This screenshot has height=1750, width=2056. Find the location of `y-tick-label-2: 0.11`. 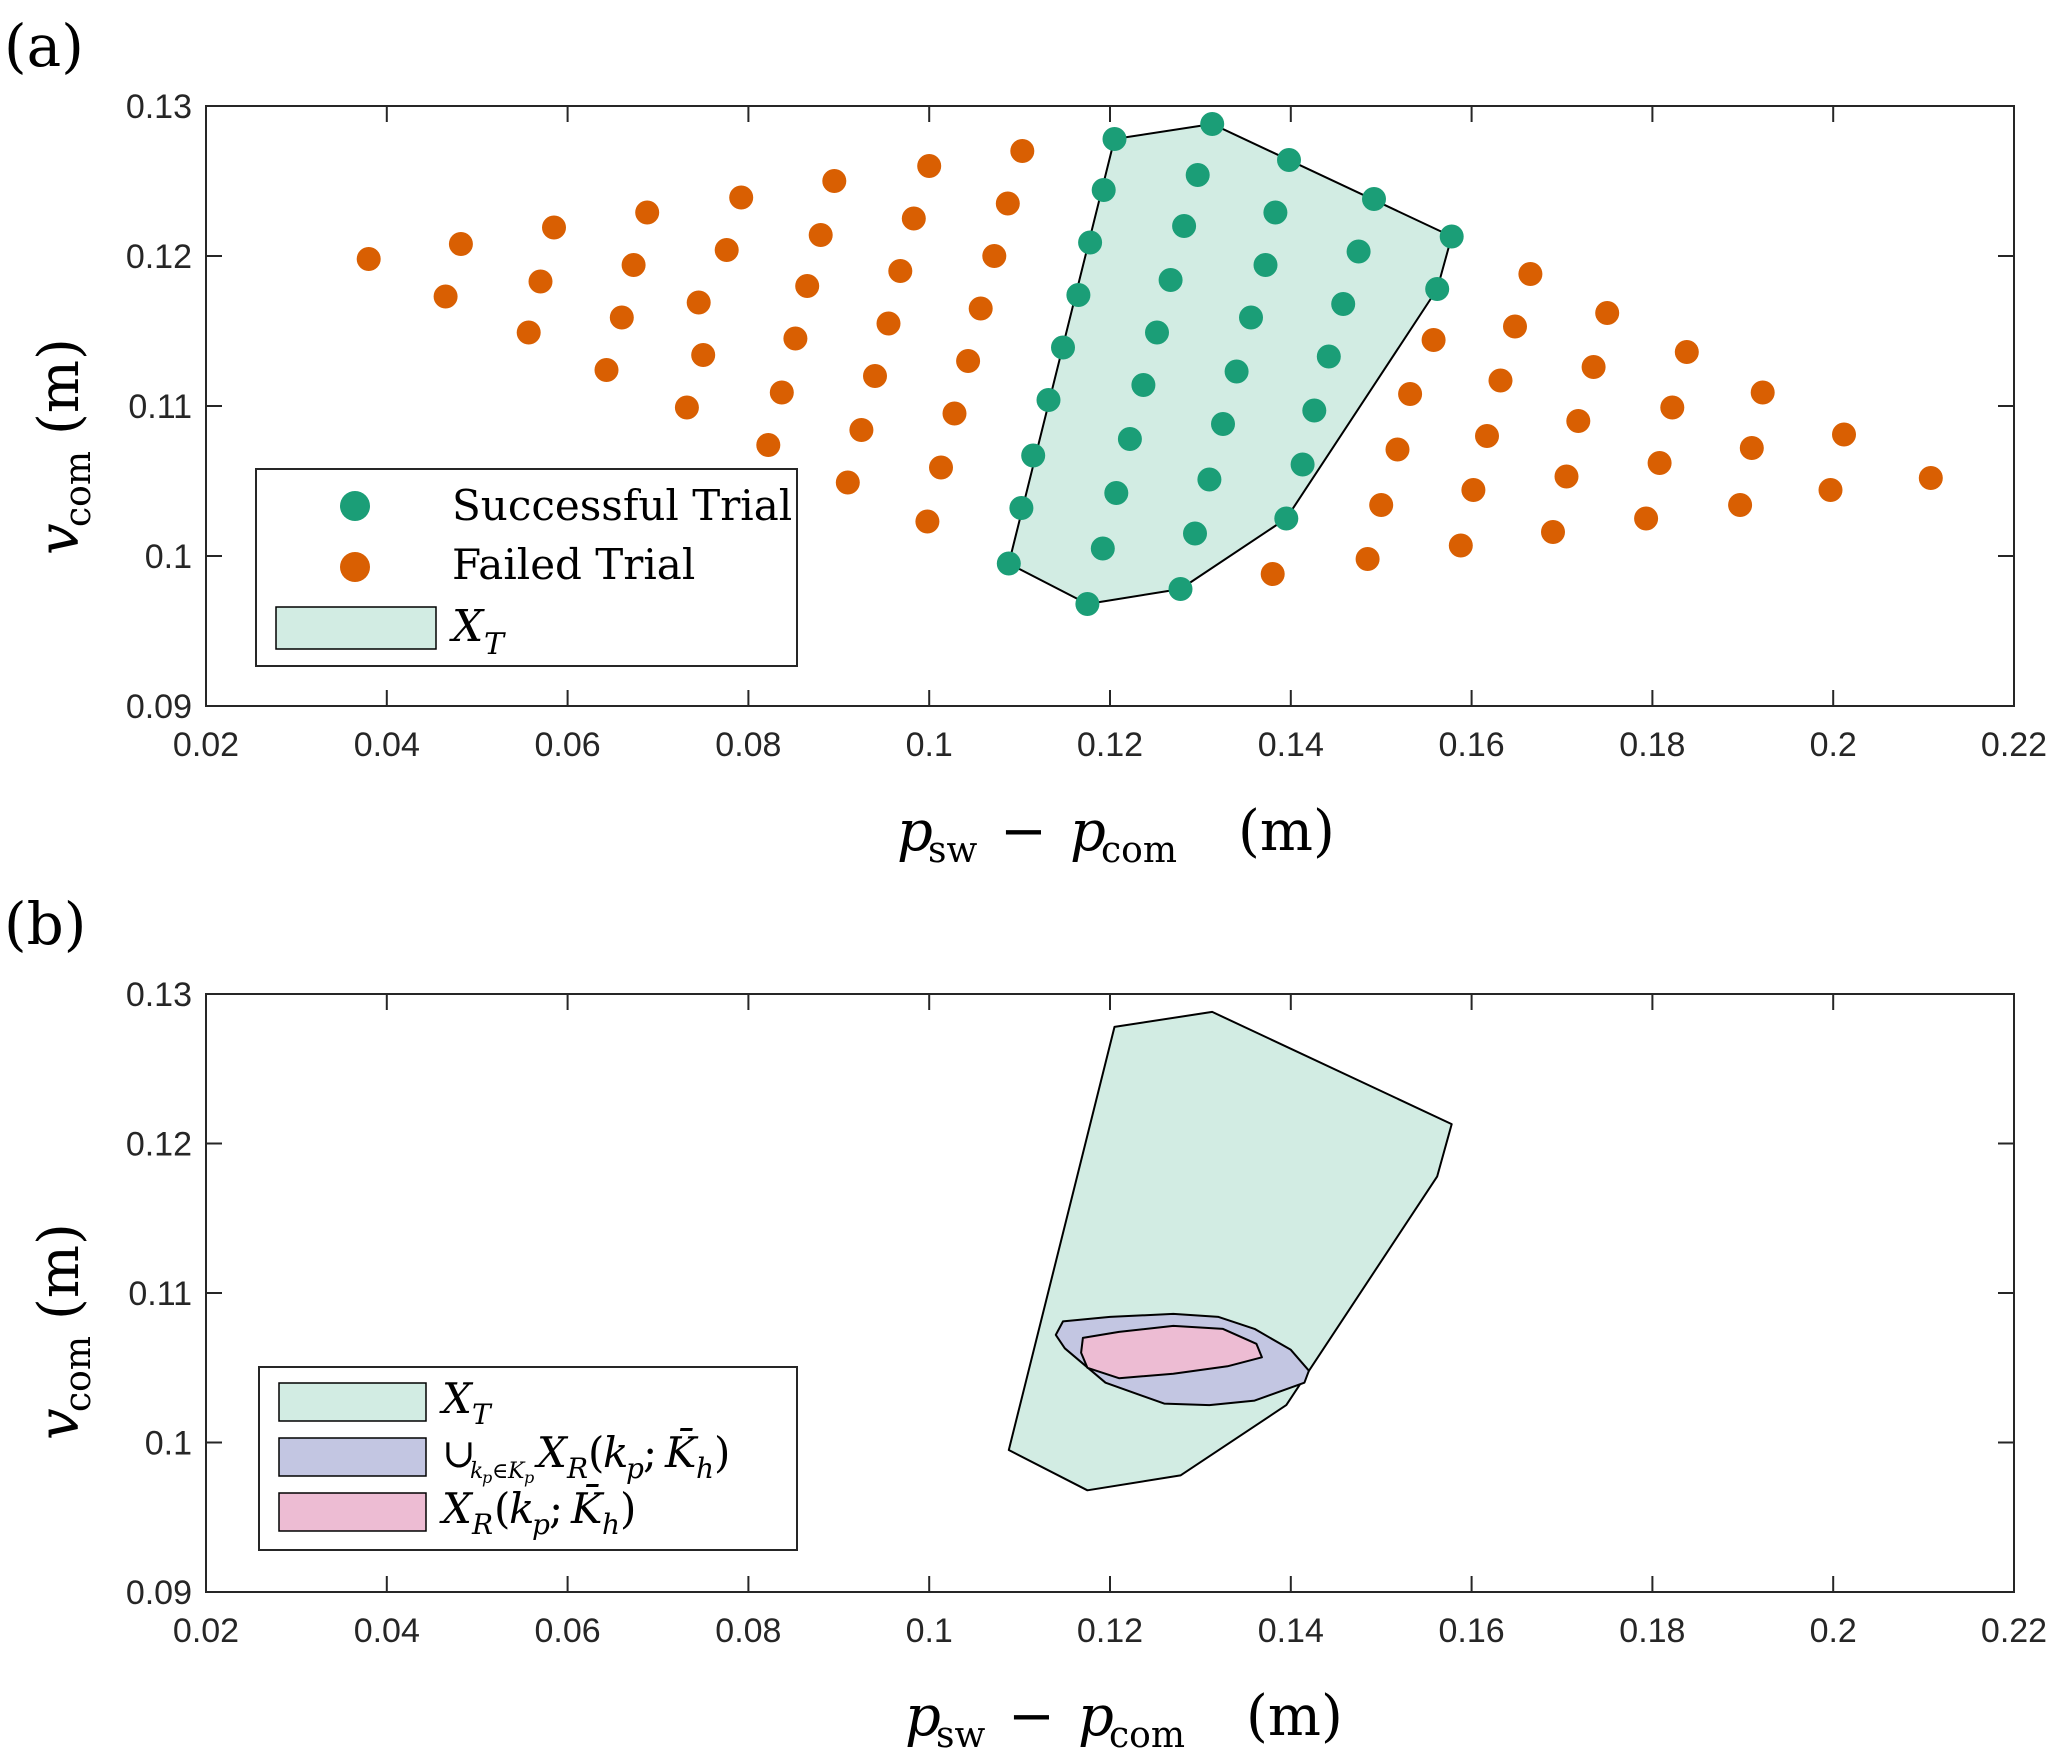

y-tick-label-2: 0.11 is located at coordinates (160, 407).